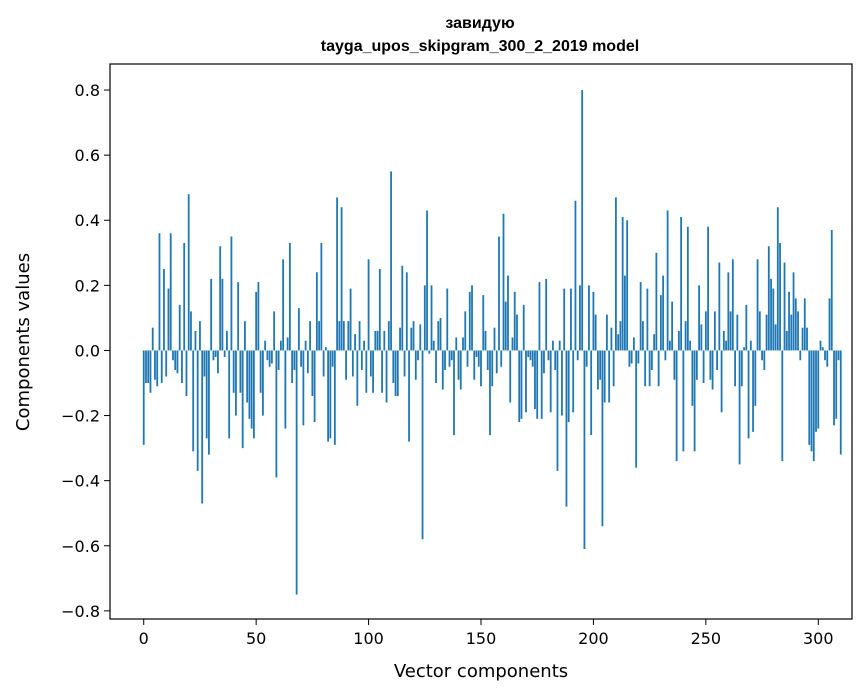 Image resolution: width=867 pixels, height=696 pixels. What do you see at coordinates (80, 481) in the screenshot?
I see `y-tick-label: −0.4` at bounding box center [80, 481].